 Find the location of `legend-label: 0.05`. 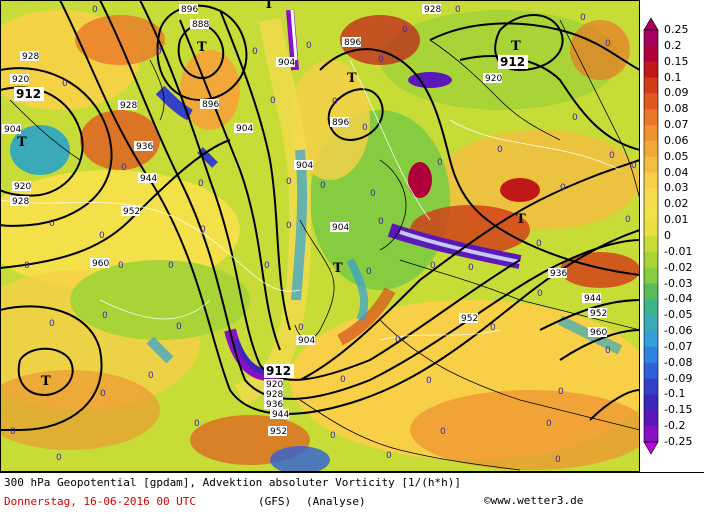

legend-label: 0.05 is located at coordinates (676, 156).